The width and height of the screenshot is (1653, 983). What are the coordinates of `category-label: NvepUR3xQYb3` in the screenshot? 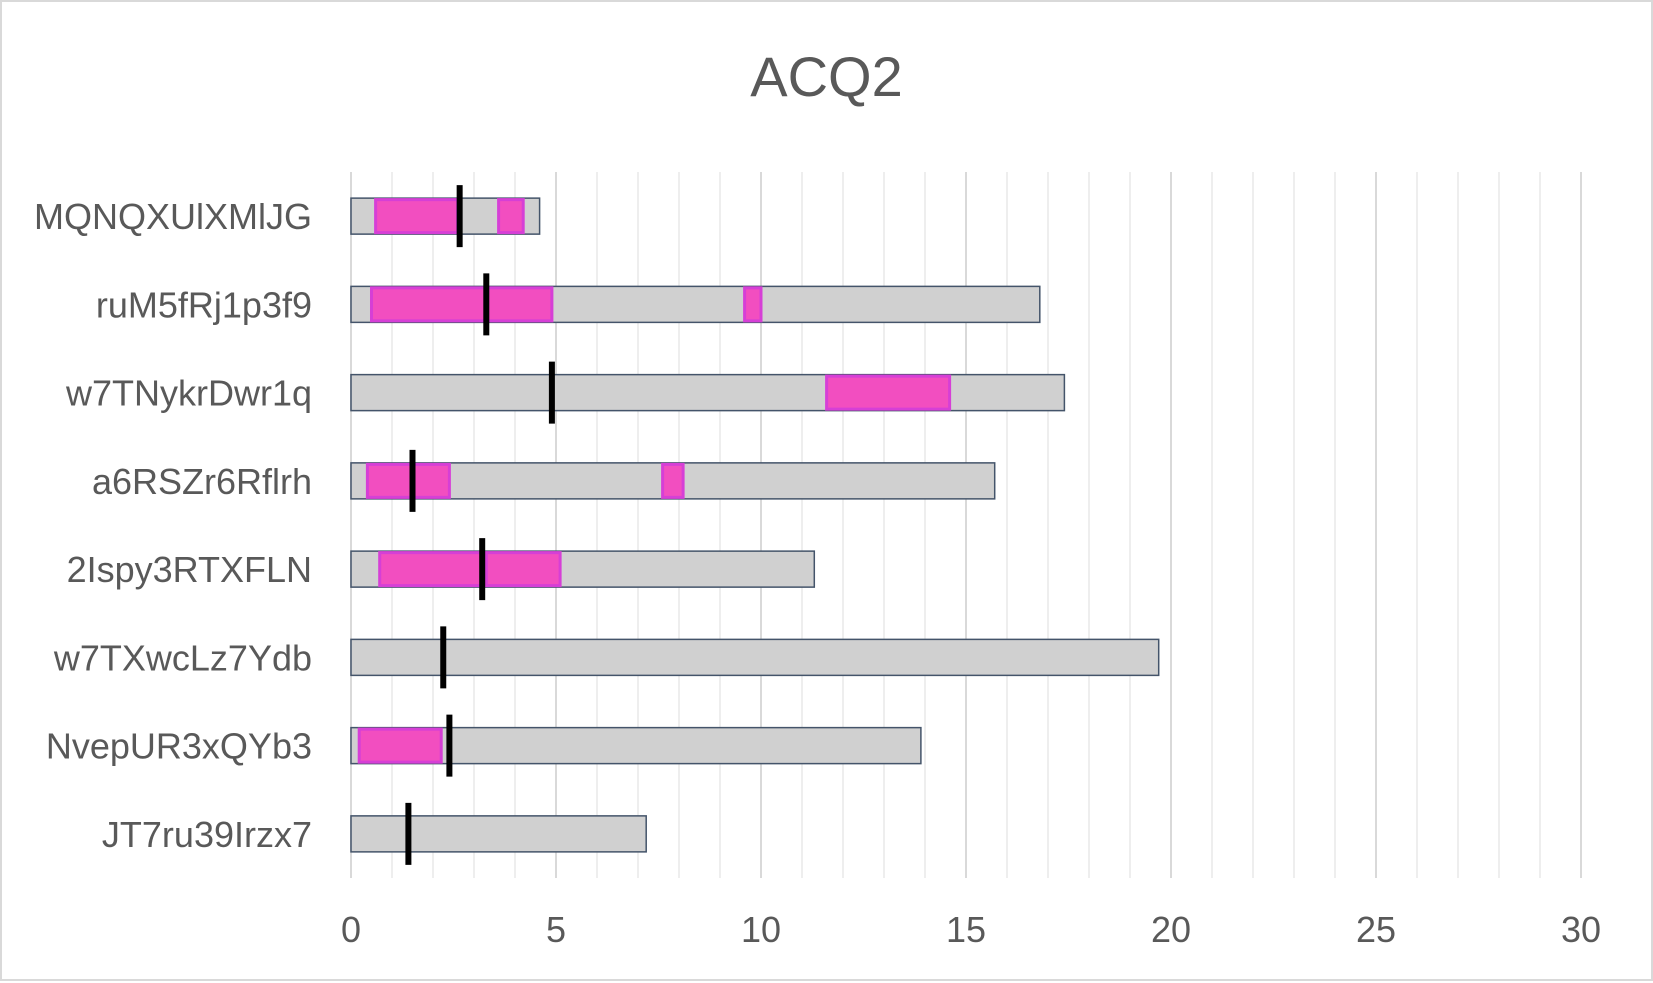 It's located at (179, 746).